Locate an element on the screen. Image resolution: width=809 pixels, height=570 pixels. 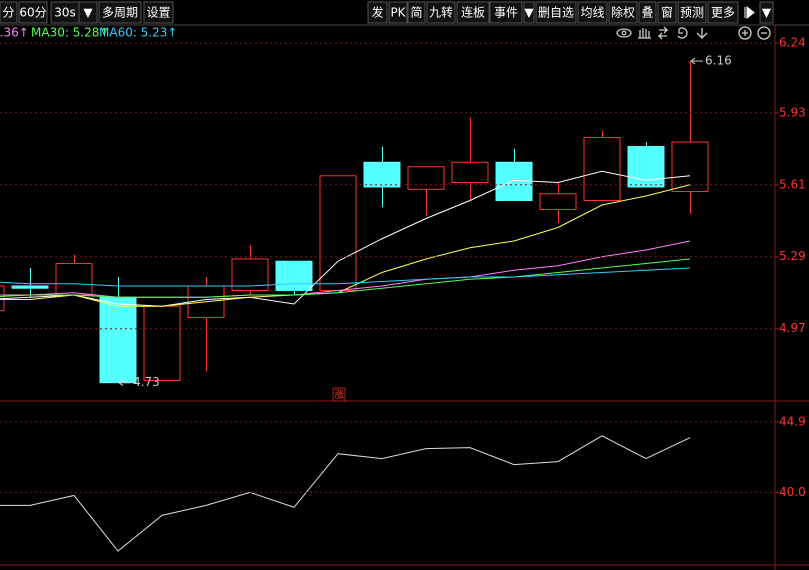
up-marker: 涨 is located at coordinates (339, 395).